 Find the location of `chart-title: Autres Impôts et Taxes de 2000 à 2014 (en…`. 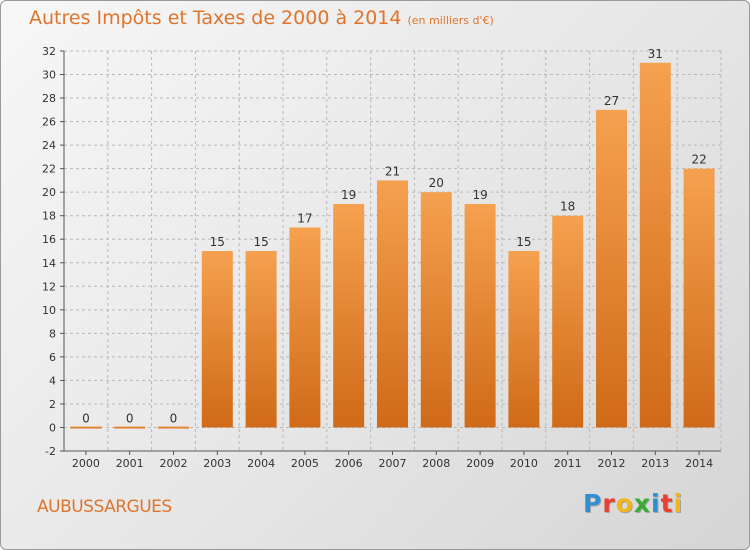

chart-title: Autres Impôts et Taxes de 2000 à 2014 (en… is located at coordinates (261, 18).